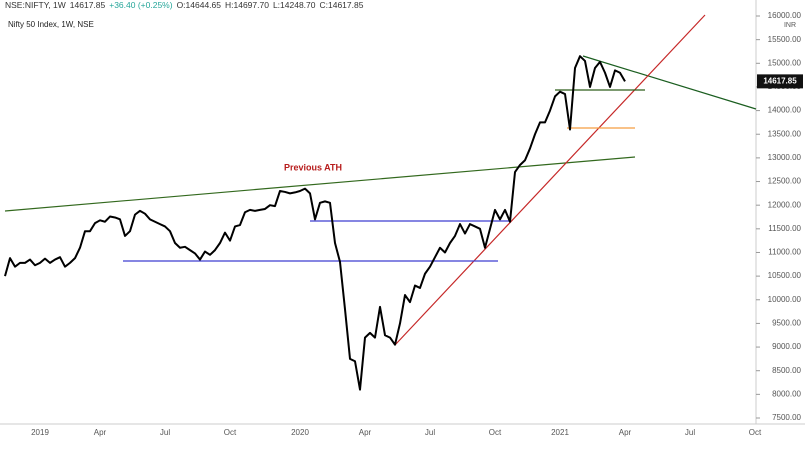 Image resolution: width=805 pixels, height=452 pixels. I want to click on last-price-label: 14617.85, so click(780, 80).